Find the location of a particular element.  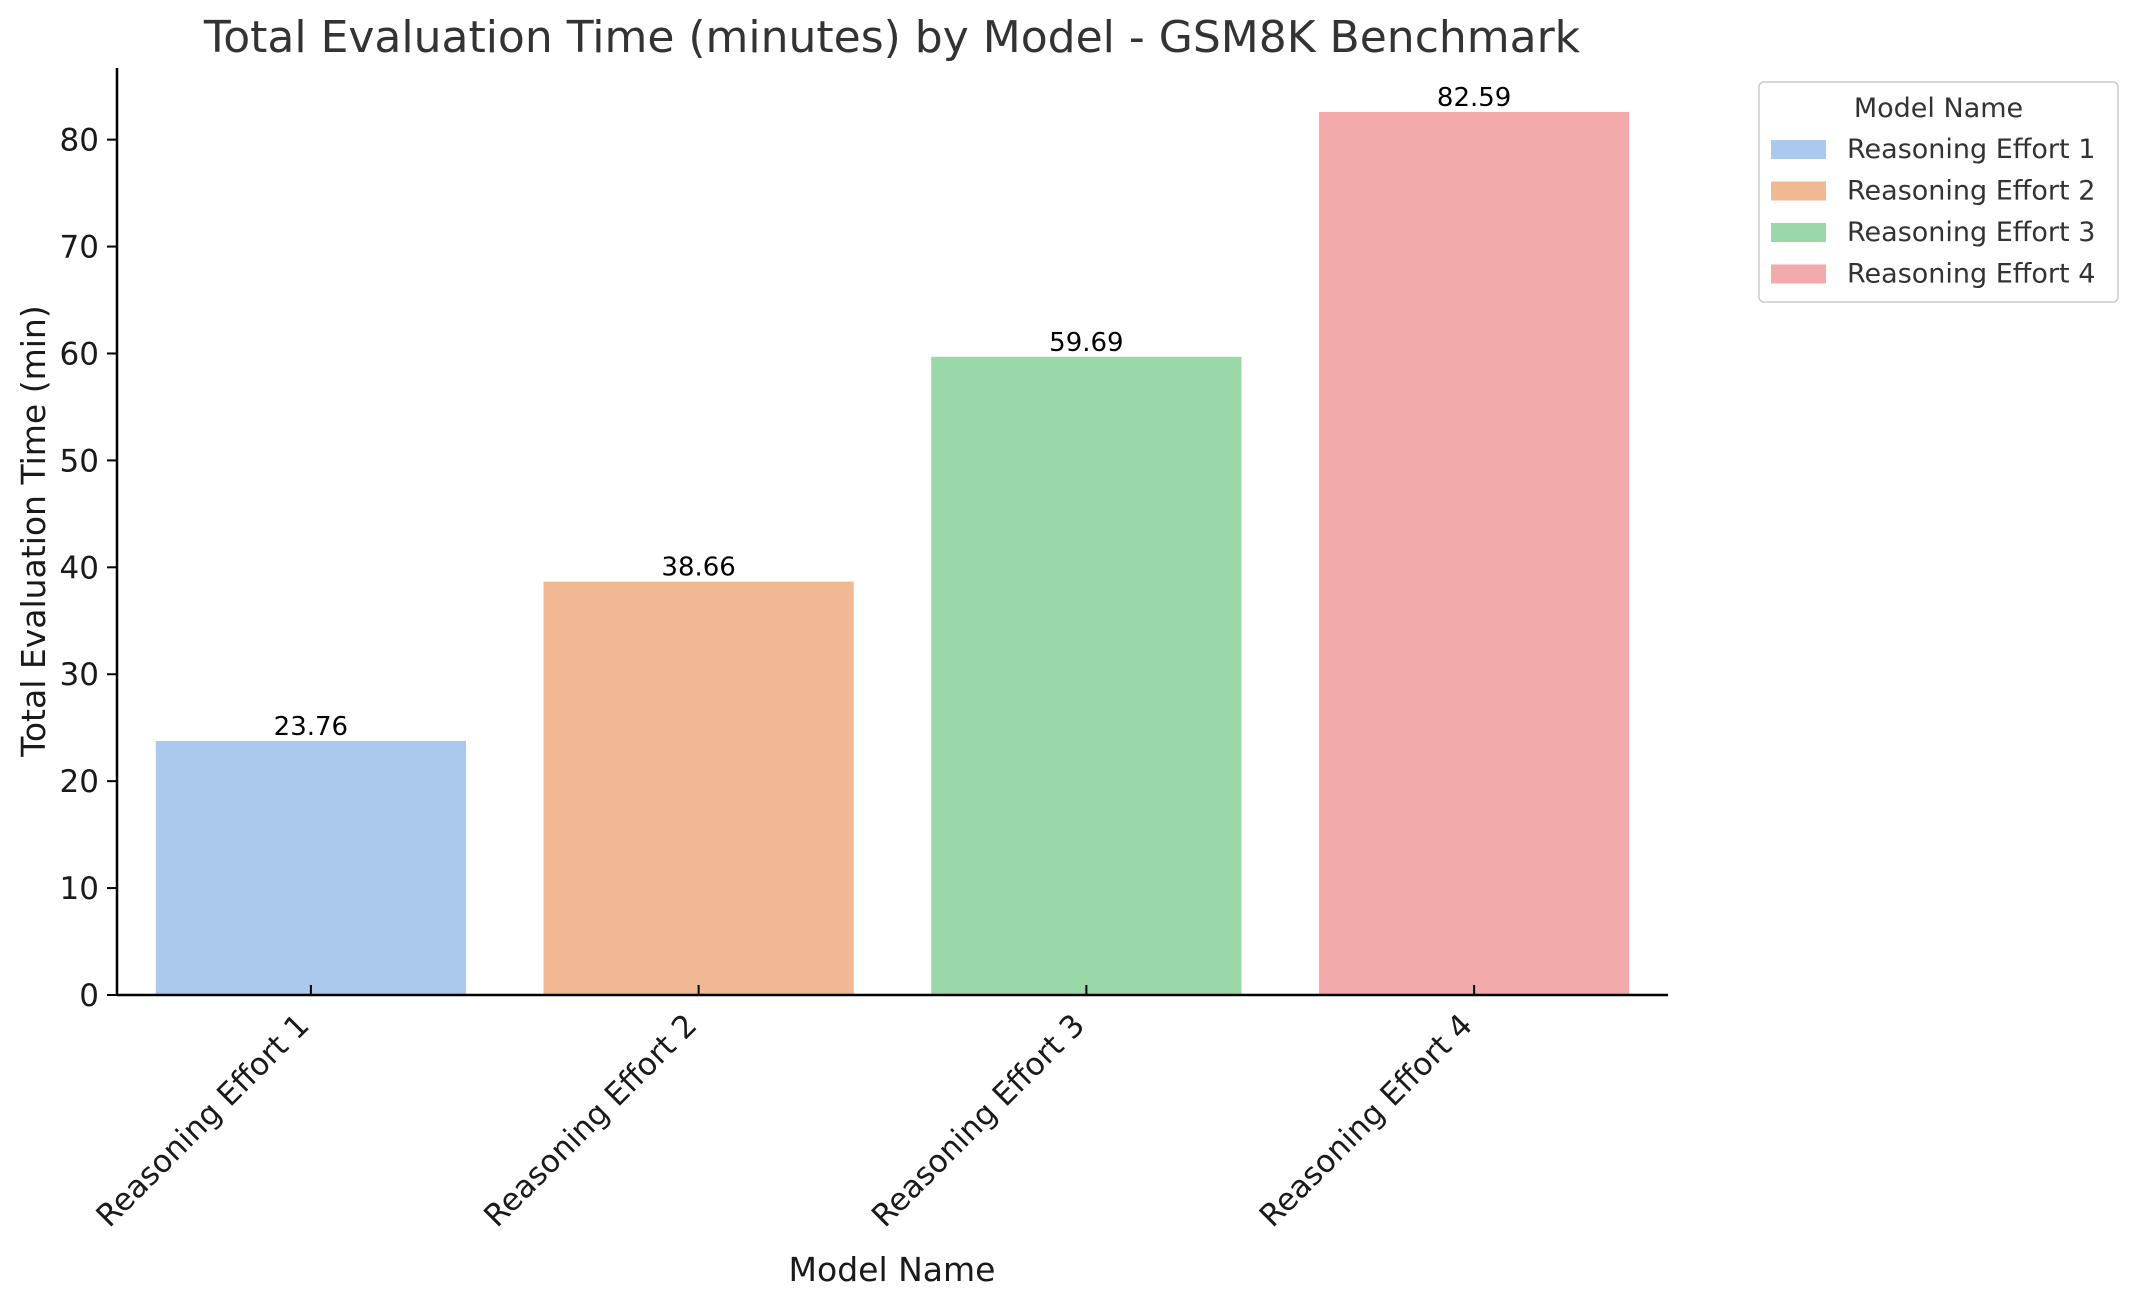

x-tick-label-4: Reasoning Effort 4 is located at coordinates (1366, 1120).